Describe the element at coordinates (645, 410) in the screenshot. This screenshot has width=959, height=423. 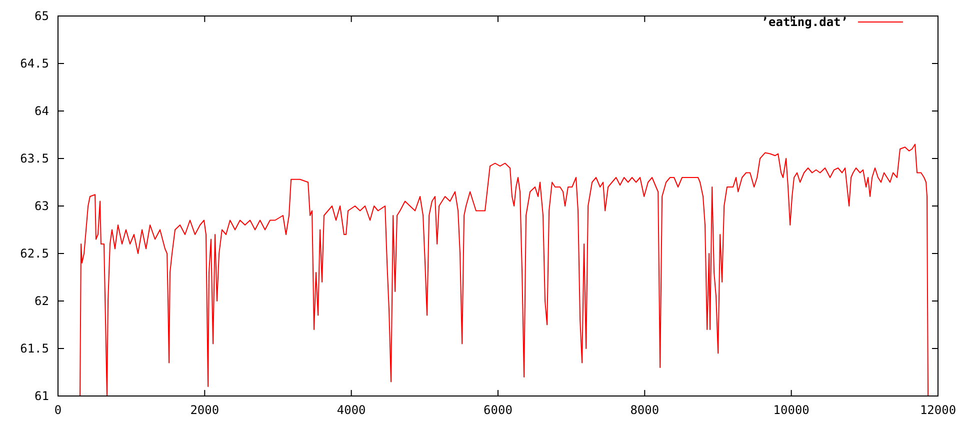
I see `x-tick-label: 8000` at that location.